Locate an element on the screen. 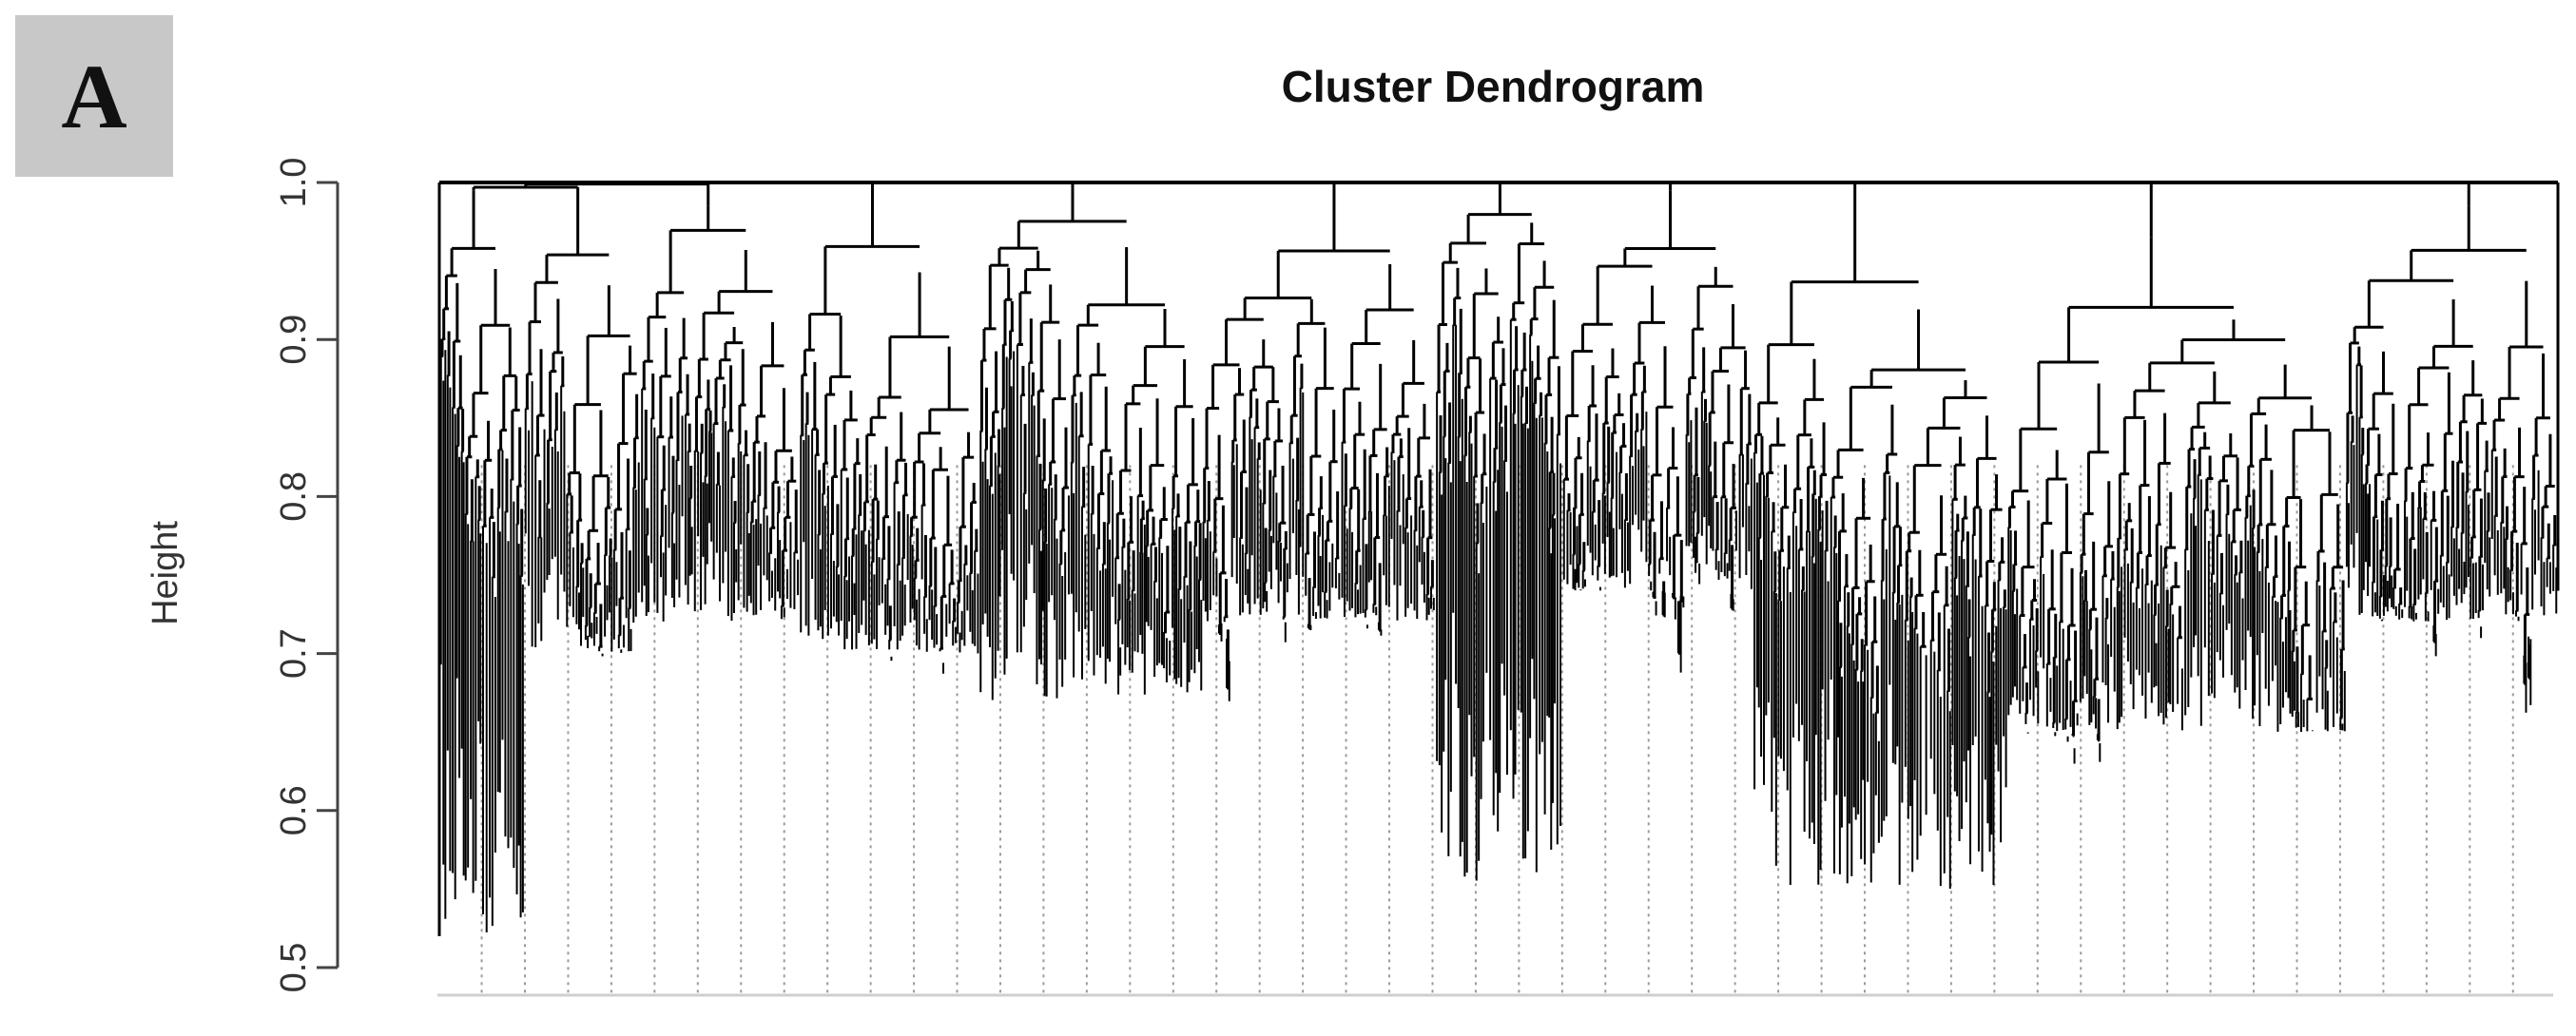 The width and height of the screenshot is (2576, 1036). y-axis-label: Height is located at coordinates (165, 573).